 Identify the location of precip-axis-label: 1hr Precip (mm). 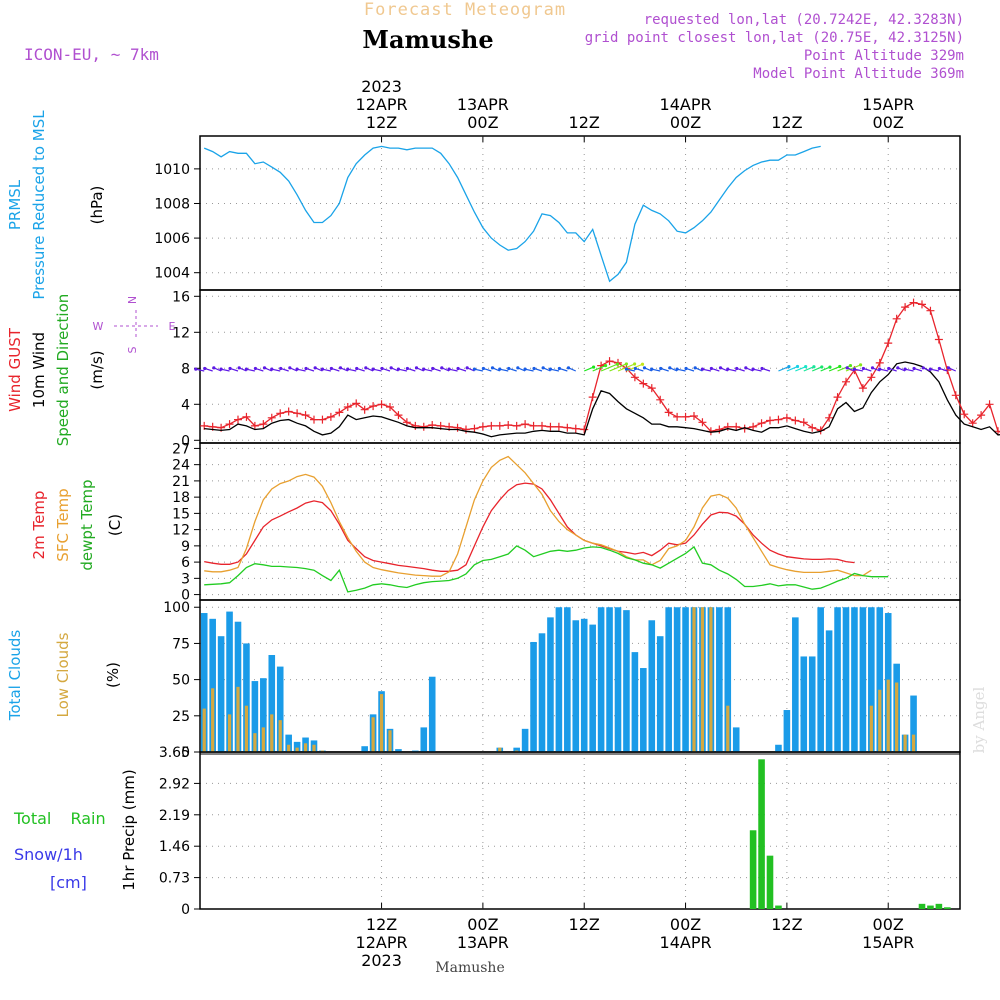
(129, 829).